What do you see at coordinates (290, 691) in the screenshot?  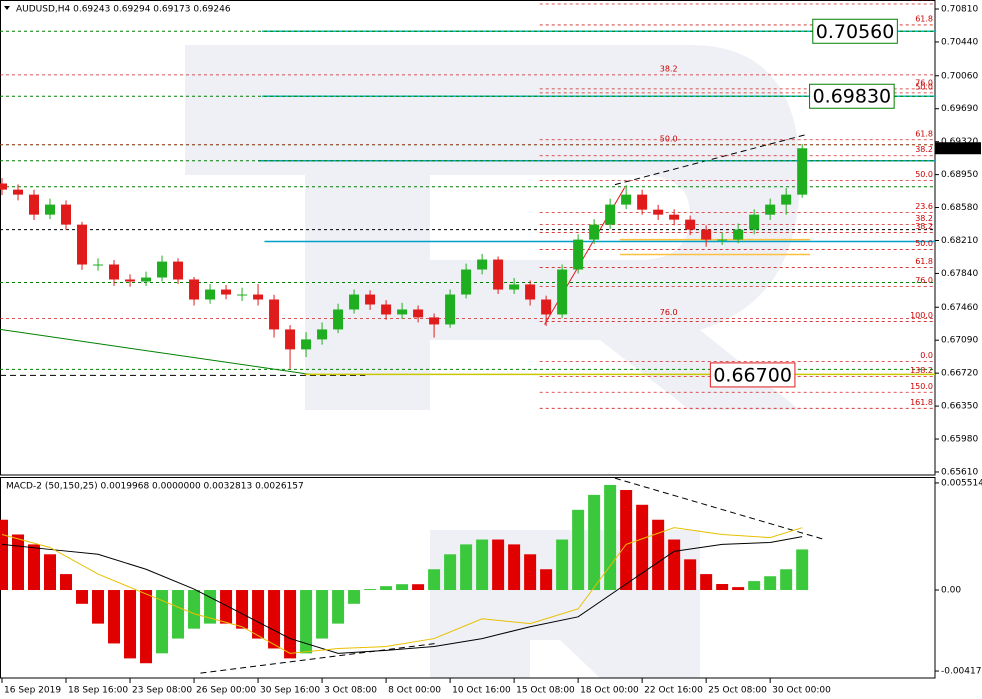 I see `x-tick-label: 30 Sep 16:00` at bounding box center [290, 691].